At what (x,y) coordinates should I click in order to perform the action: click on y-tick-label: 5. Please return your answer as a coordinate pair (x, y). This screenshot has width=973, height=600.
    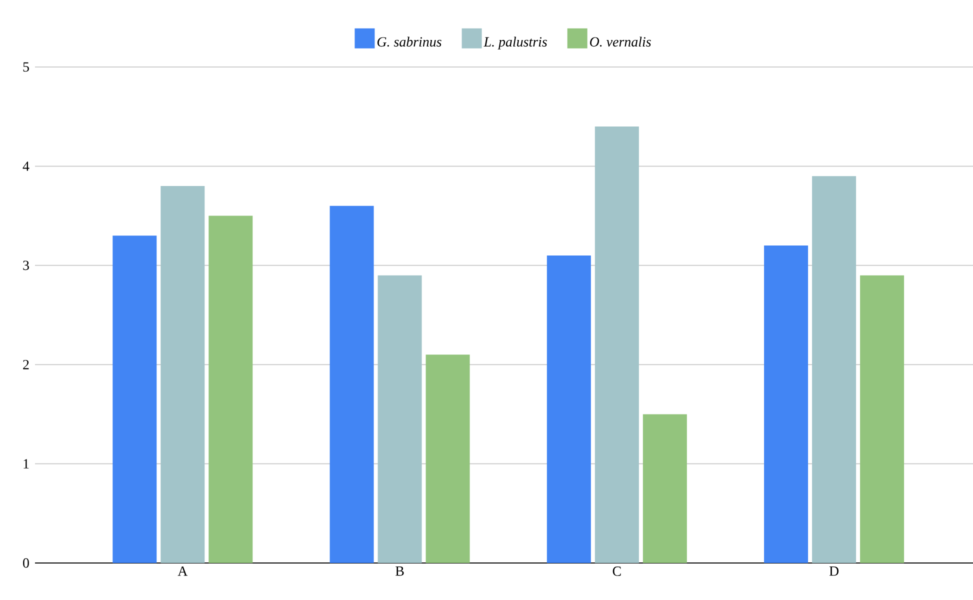
    Looking at the image, I should click on (26, 67).